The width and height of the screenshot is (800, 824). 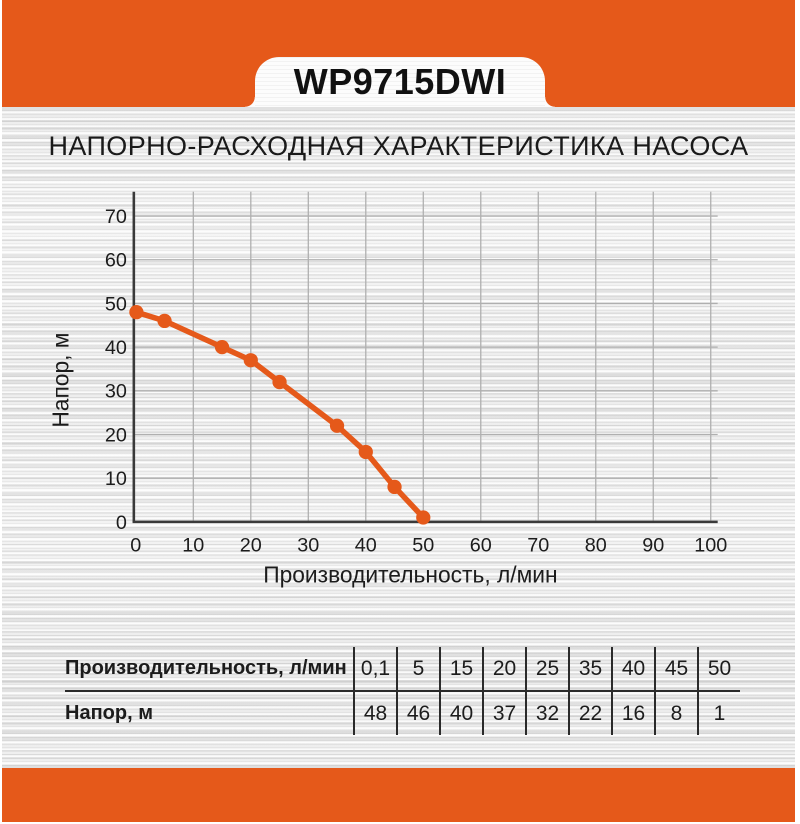 I want to click on pump-curve, so click(x=280, y=415).